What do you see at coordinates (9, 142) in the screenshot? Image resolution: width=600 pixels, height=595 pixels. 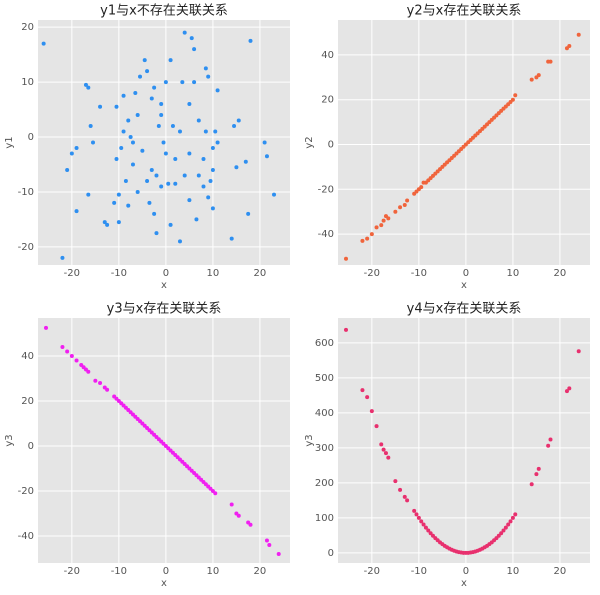 I see `y-axis-label: y1` at bounding box center [9, 142].